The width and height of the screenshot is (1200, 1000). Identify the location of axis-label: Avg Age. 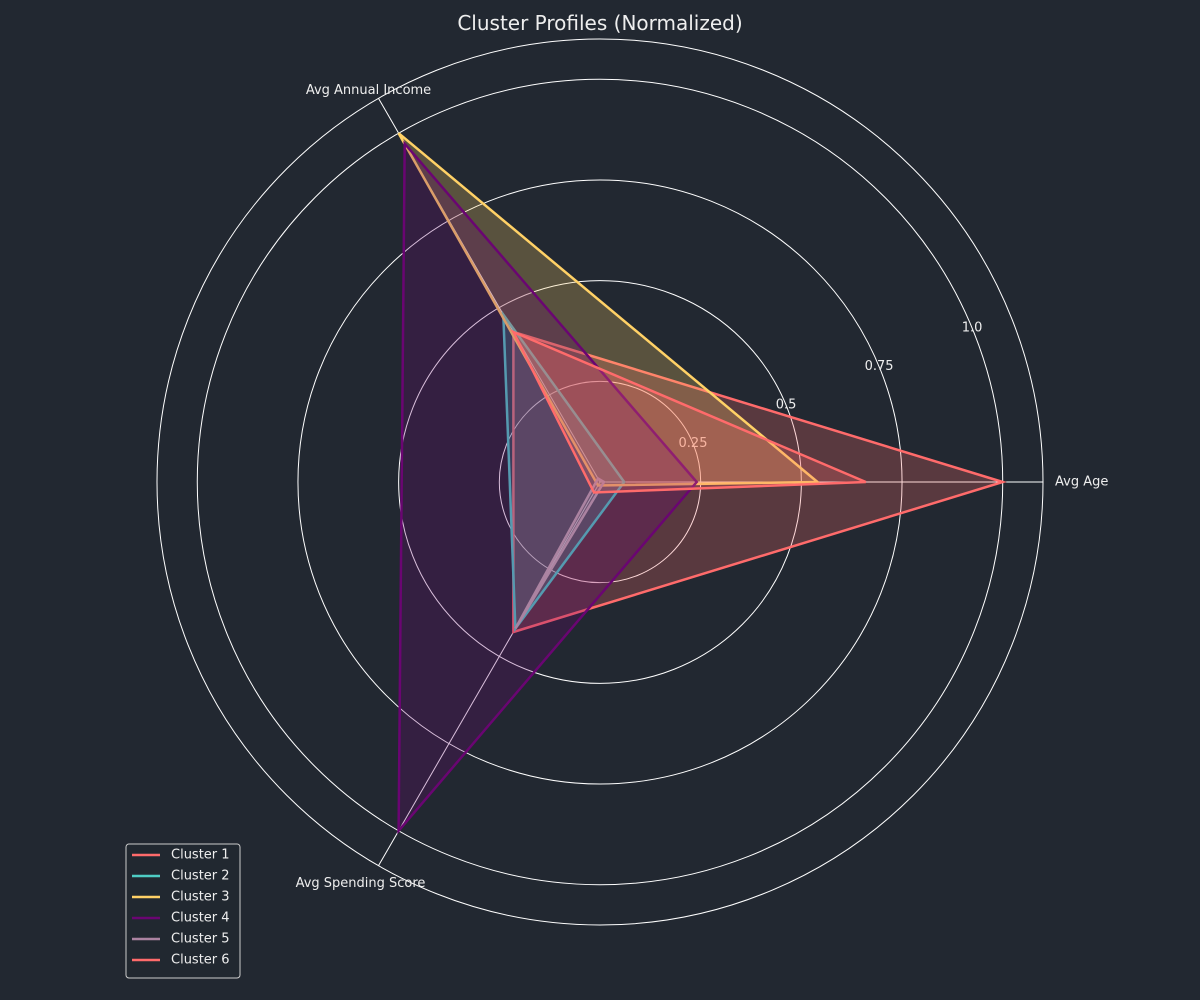
(1081, 482).